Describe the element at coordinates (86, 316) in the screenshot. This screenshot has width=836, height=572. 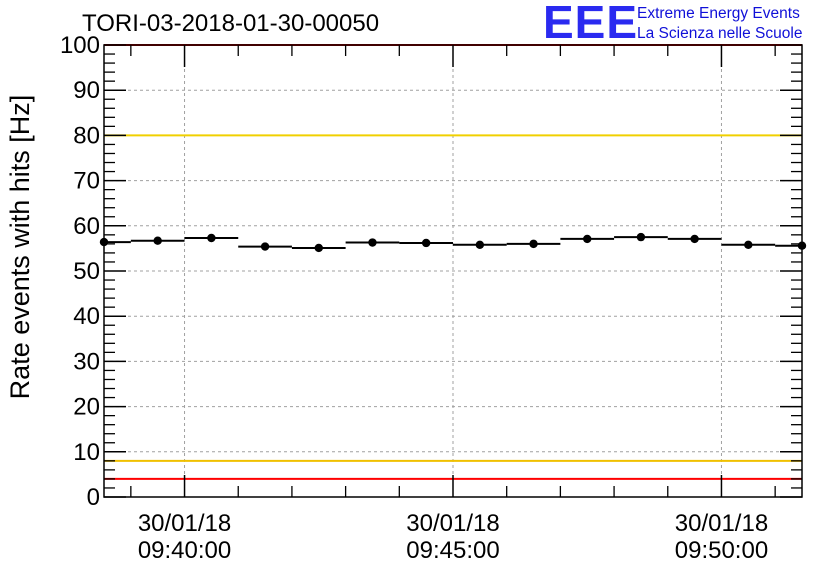
I see `y-tick-label: 40` at that location.